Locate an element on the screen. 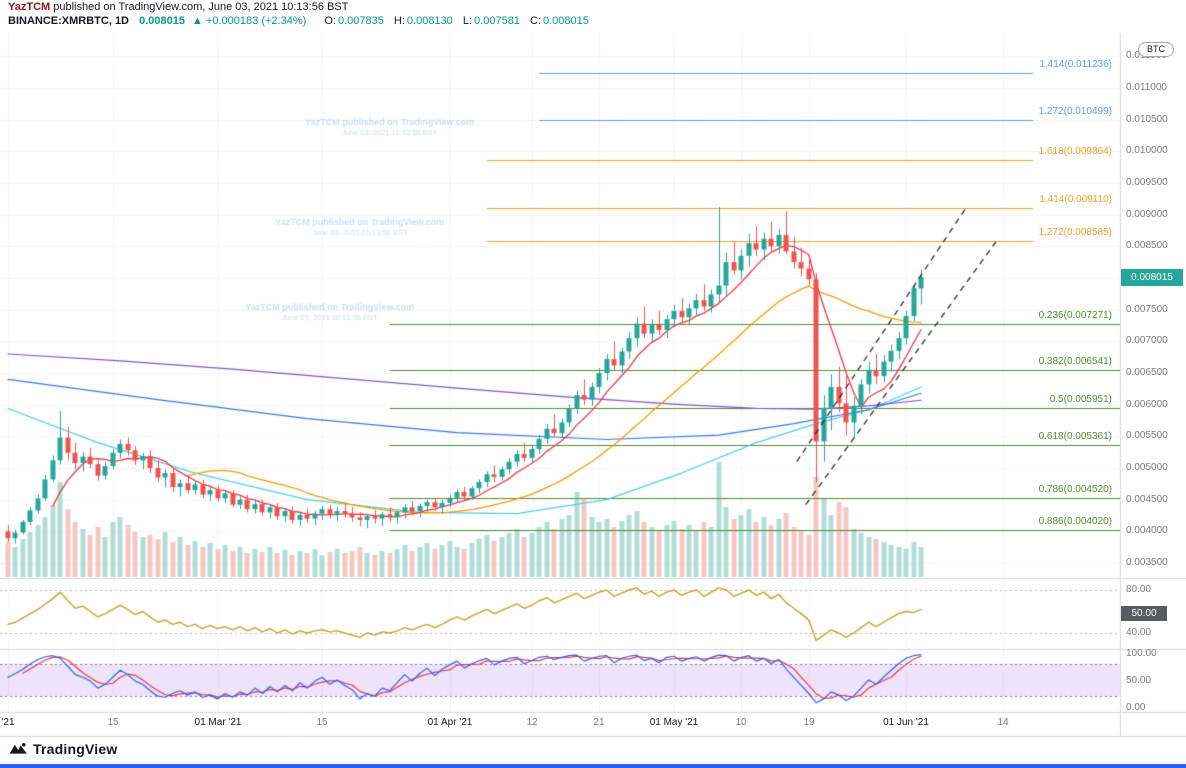 The width and height of the screenshot is (1186, 768). price-axis-label: 0.006000 is located at coordinates (1147, 404).